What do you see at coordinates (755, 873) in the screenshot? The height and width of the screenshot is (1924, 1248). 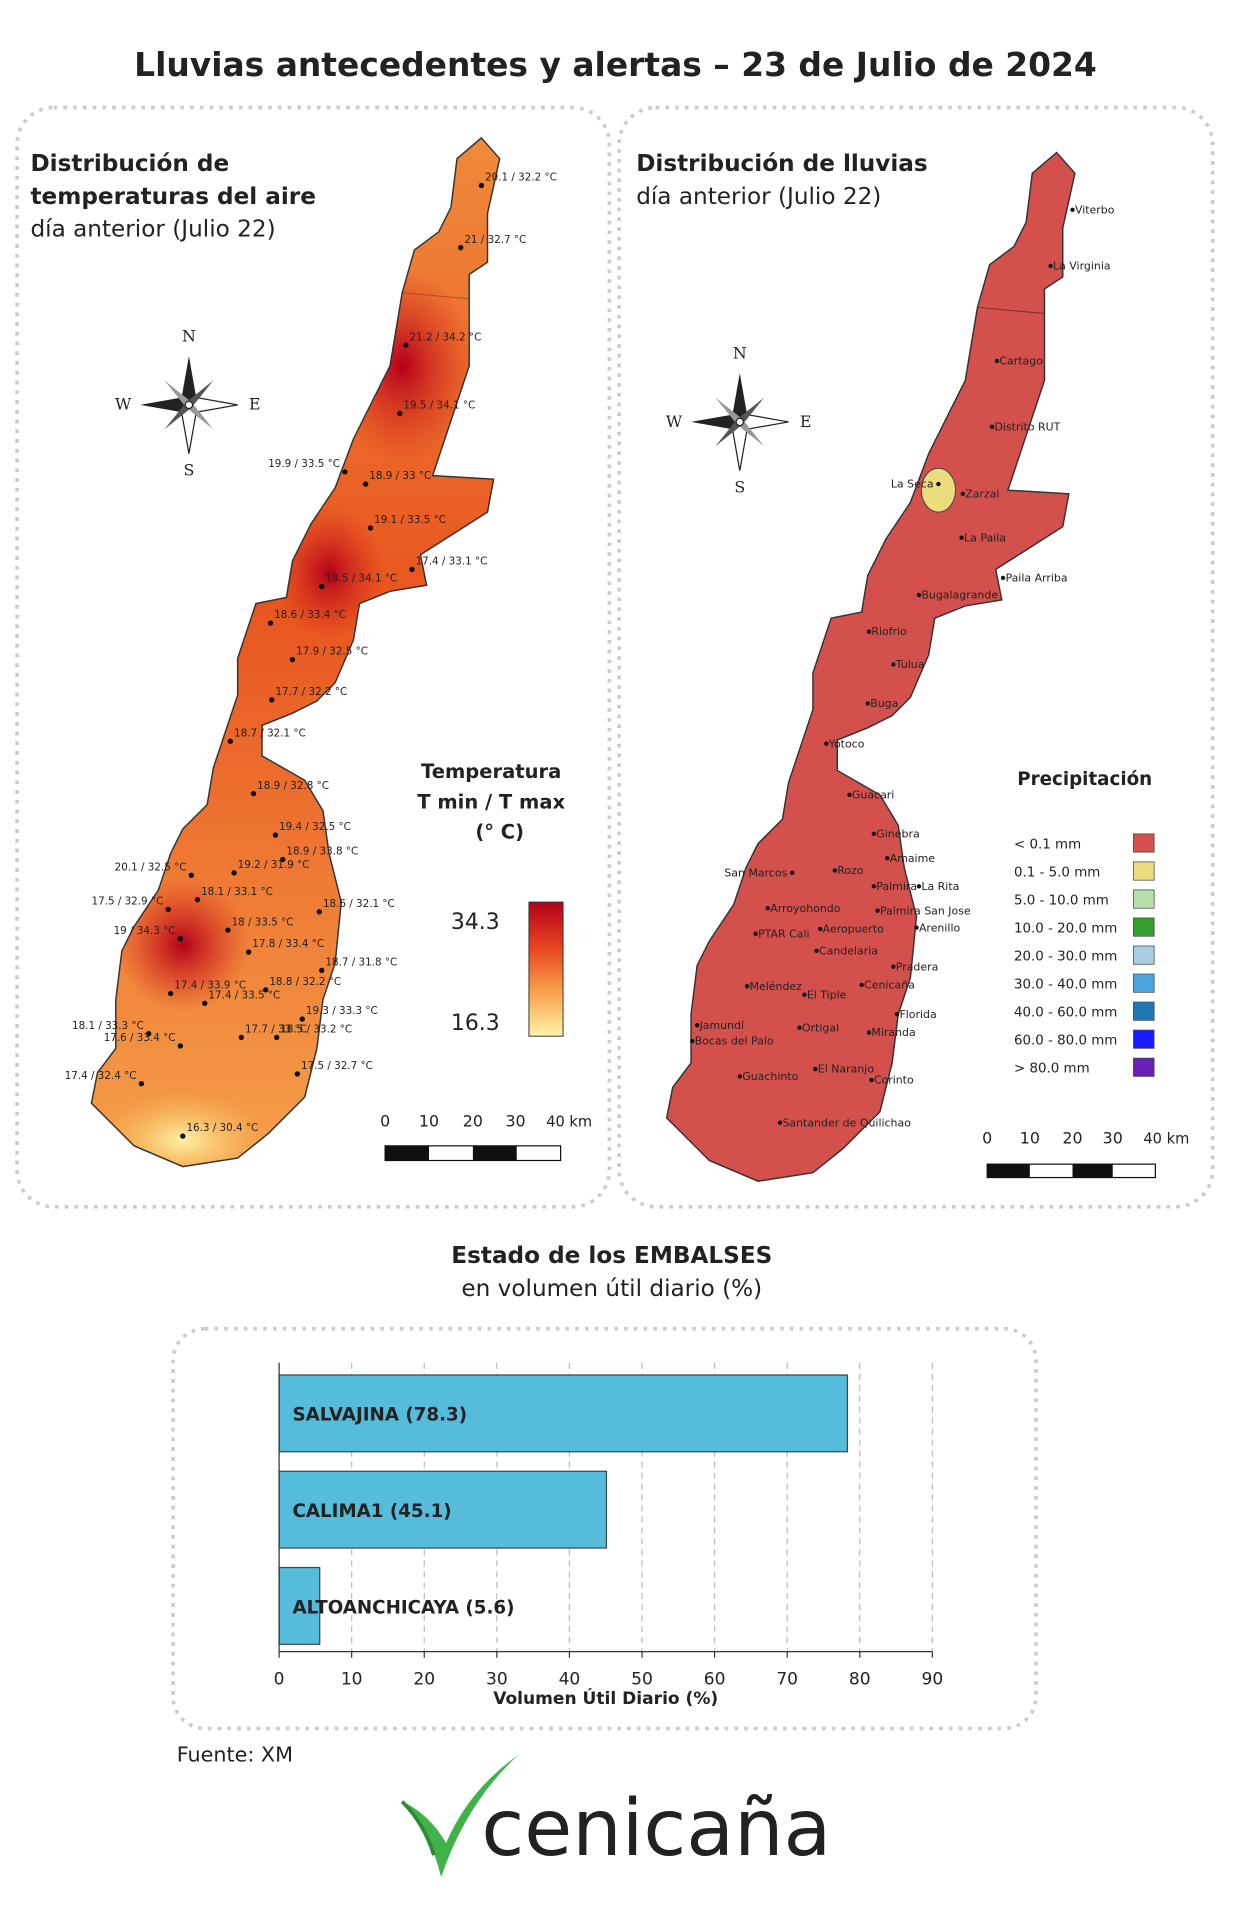 I see `town-label: San Marcos` at bounding box center [755, 873].